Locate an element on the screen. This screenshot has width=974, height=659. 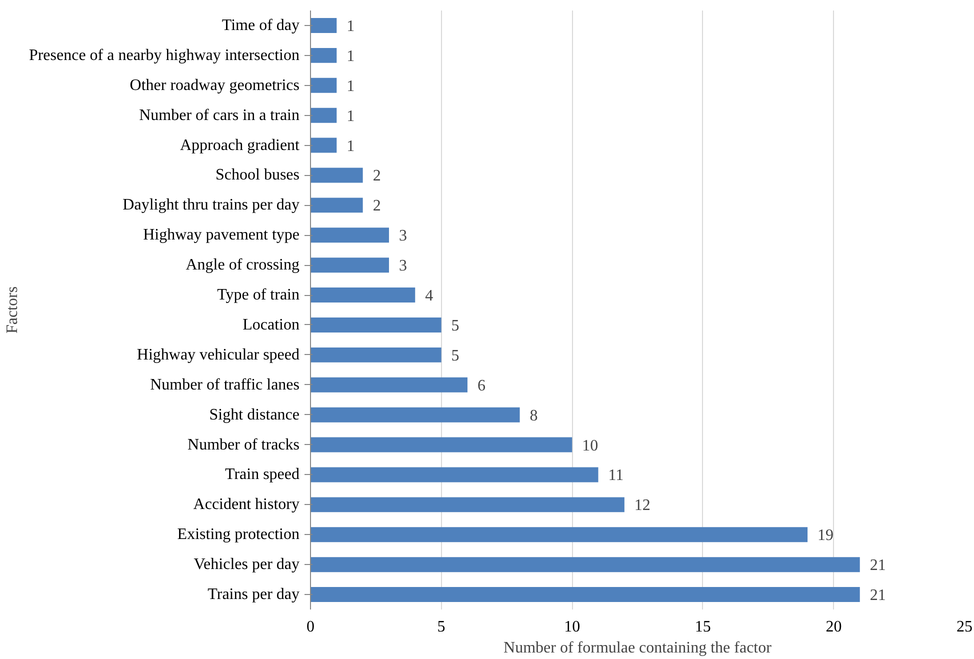
y-axis-title: Factors is located at coordinates (12, 310).